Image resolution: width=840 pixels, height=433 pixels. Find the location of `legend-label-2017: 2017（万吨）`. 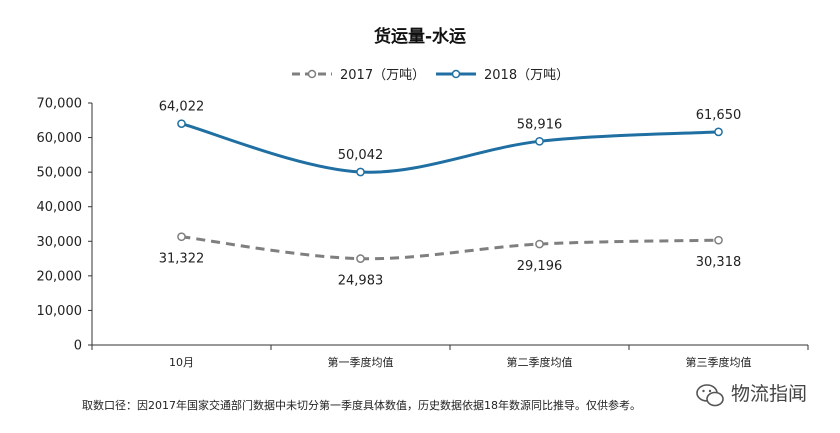

legend-label-2017: 2017（万吨） is located at coordinates (382, 75).